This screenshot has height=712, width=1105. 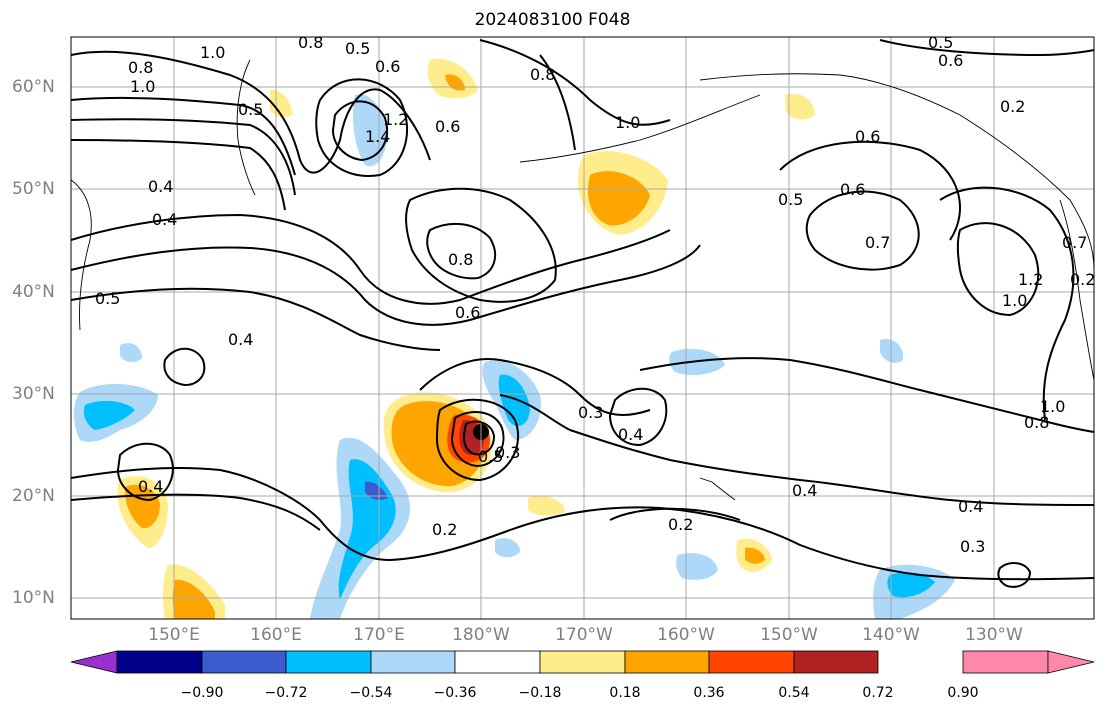 What do you see at coordinates (697, 566) in the screenshot?
I see `cold-anomaly-hawaii` at bounding box center [697, 566].